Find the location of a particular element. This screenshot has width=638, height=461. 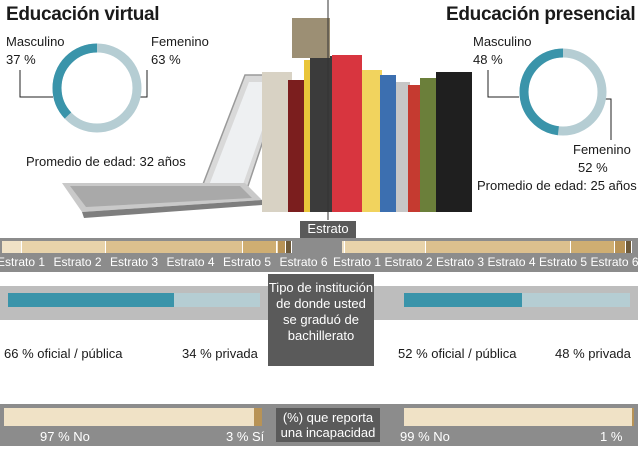

disability-right-no-label: 99 % No is located at coordinates (425, 437).